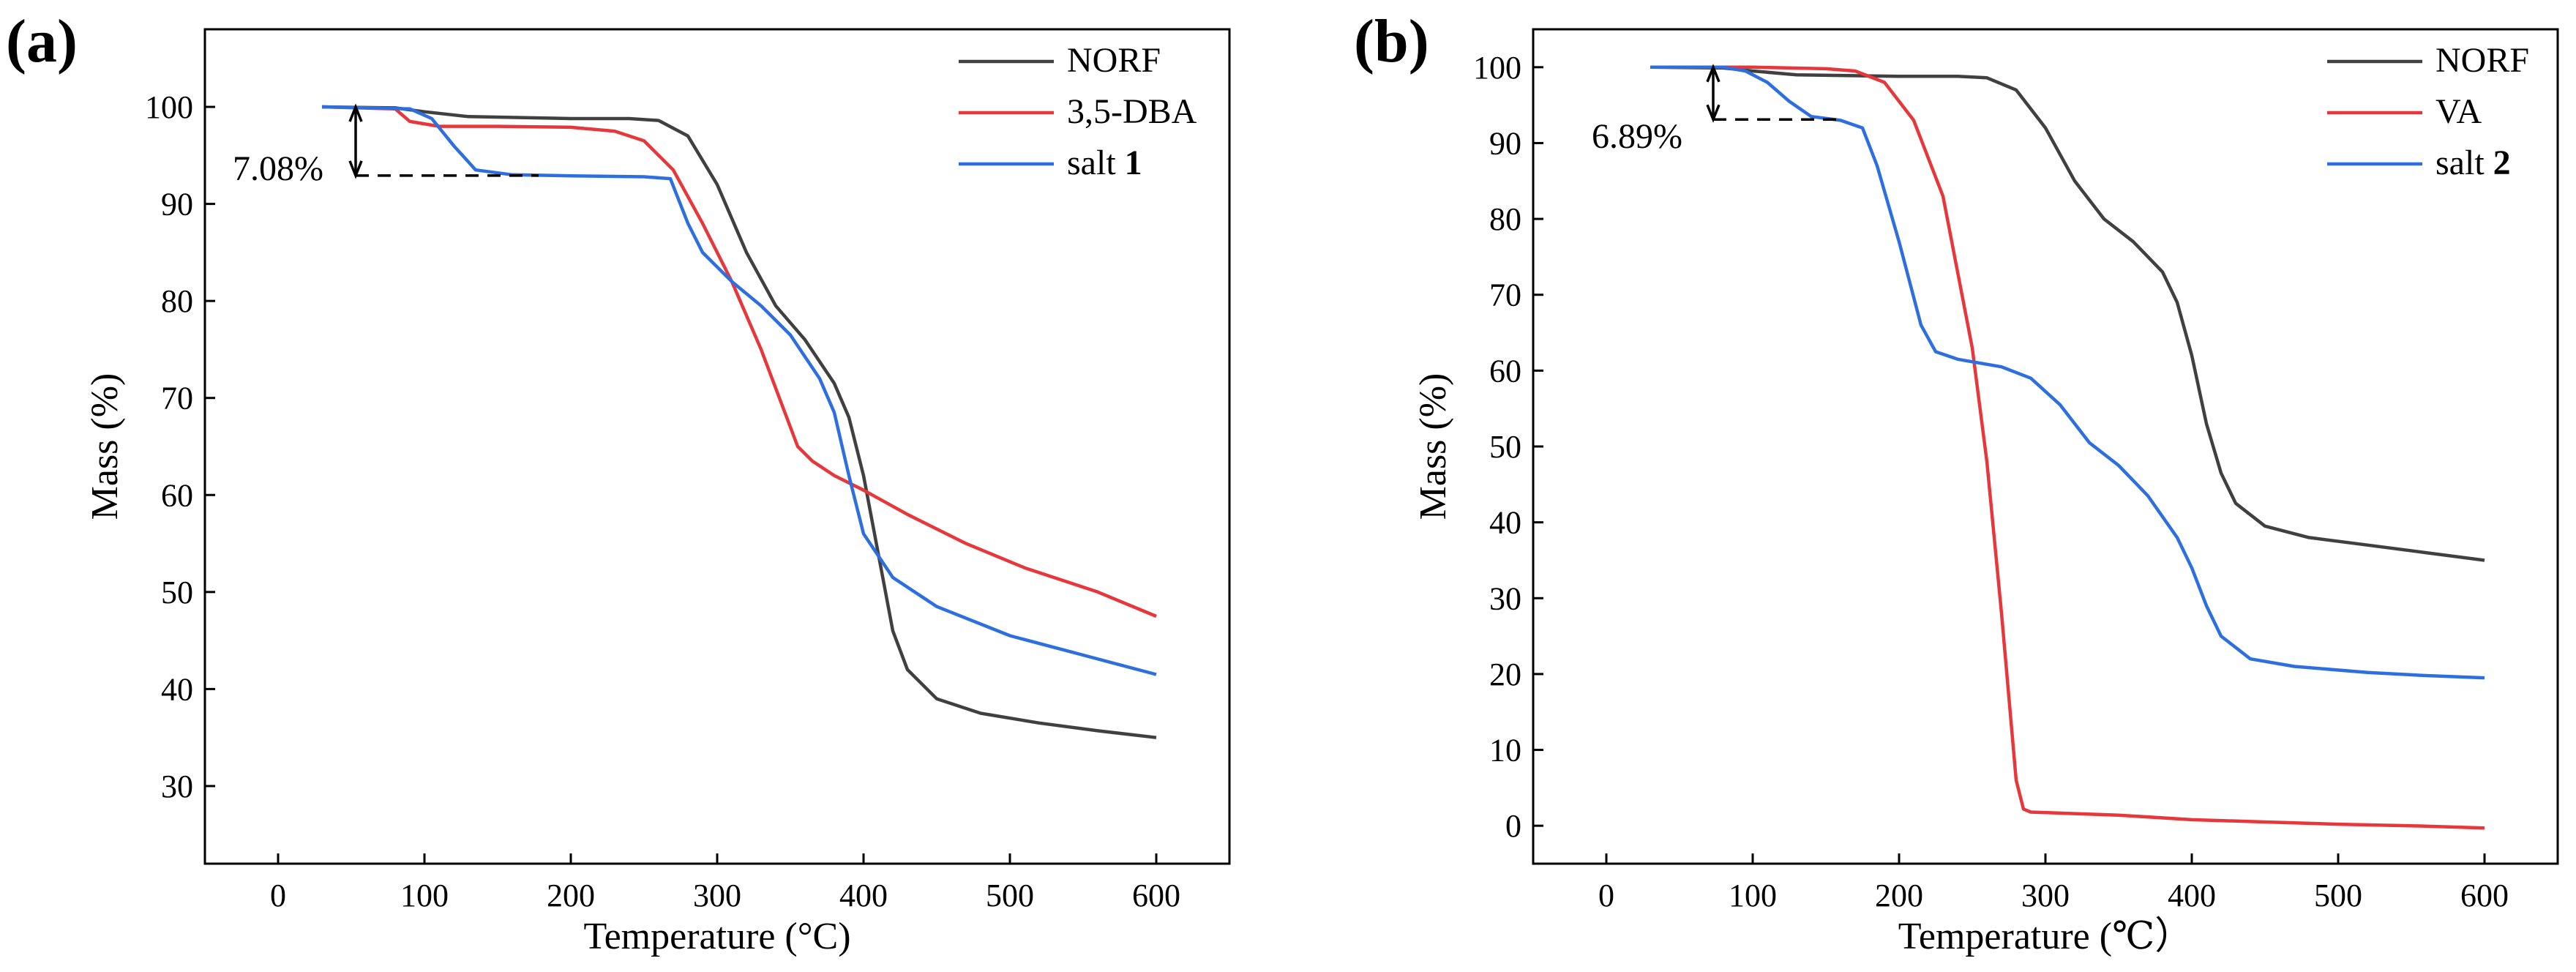 The image size is (2576, 972). What do you see at coordinates (1513, 826) in the screenshot?
I see `y-tick-label: 0` at bounding box center [1513, 826].